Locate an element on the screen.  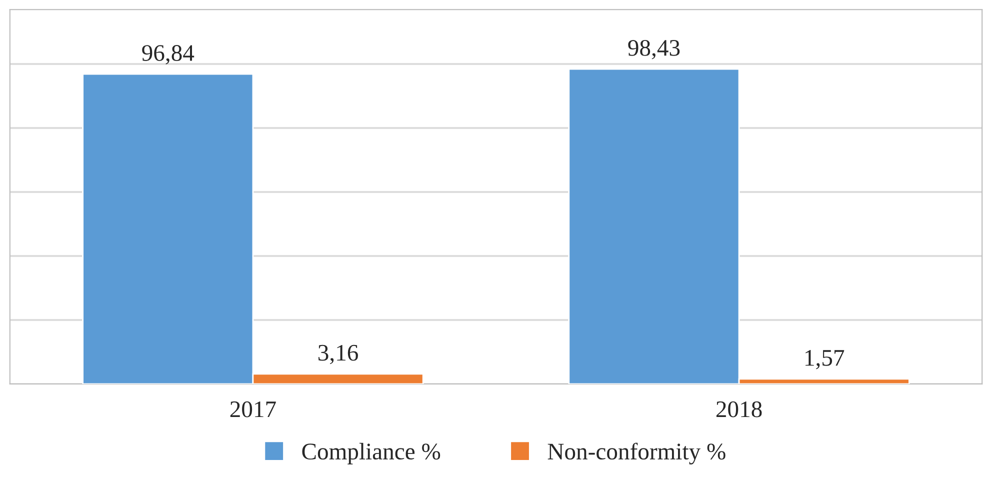
legend-label: Non-conformity % is located at coordinates (637, 453).